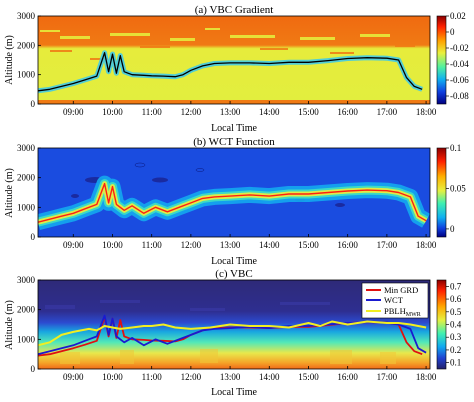 The image size is (474, 402). Describe the element at coordinates (459, 64) in the screenshot. I see `colorbar-tick-label: -0.04` at that location.